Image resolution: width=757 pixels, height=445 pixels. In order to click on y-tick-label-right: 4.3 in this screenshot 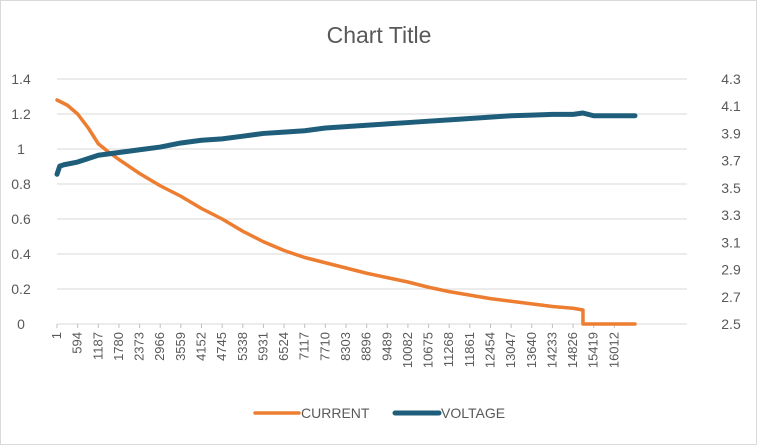, I will do `click(731, 79)`.